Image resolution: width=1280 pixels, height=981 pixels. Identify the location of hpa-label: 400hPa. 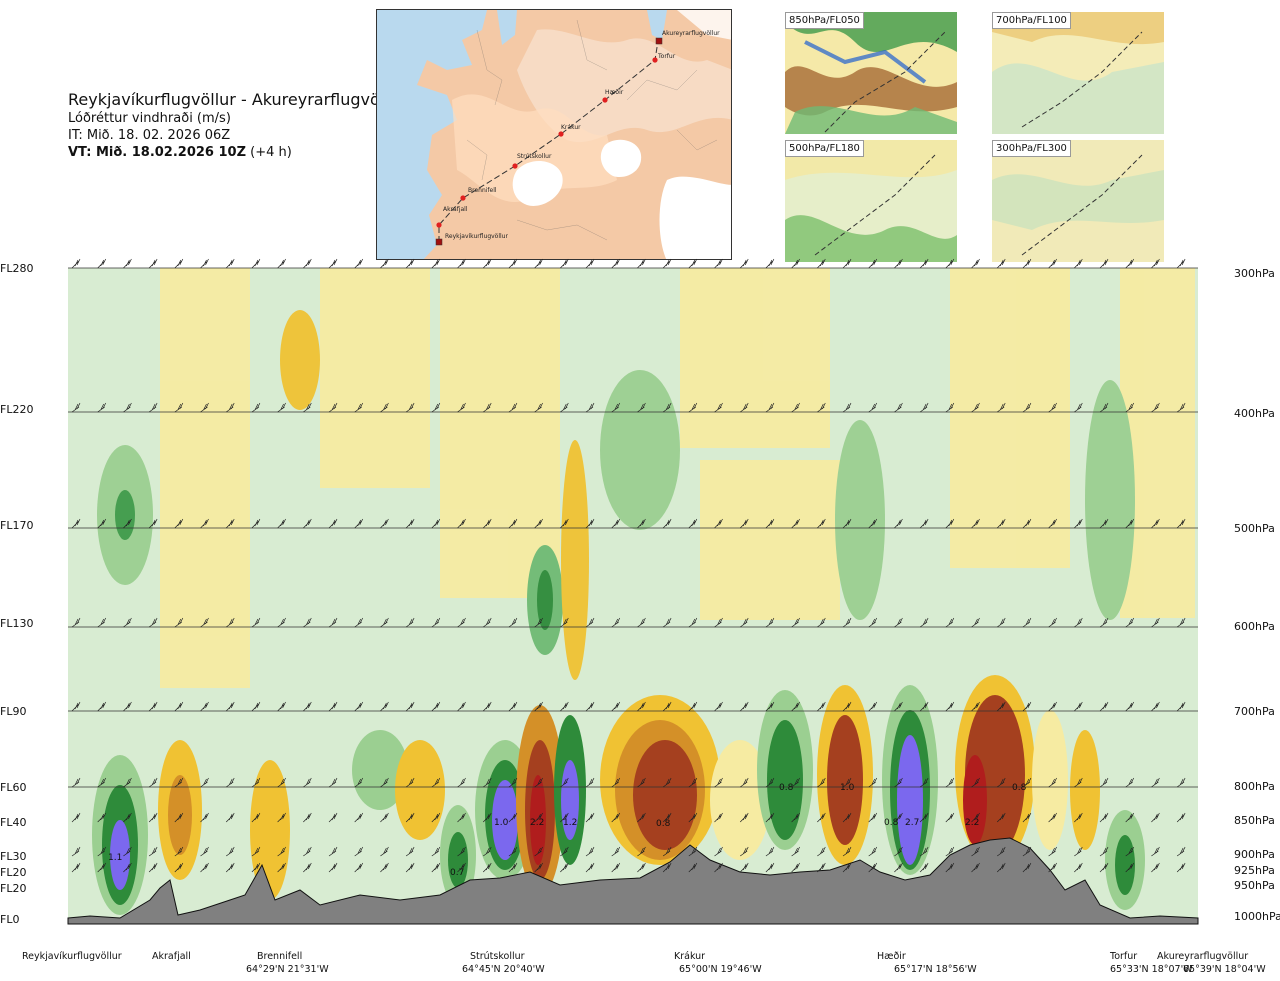
(1254, 413).